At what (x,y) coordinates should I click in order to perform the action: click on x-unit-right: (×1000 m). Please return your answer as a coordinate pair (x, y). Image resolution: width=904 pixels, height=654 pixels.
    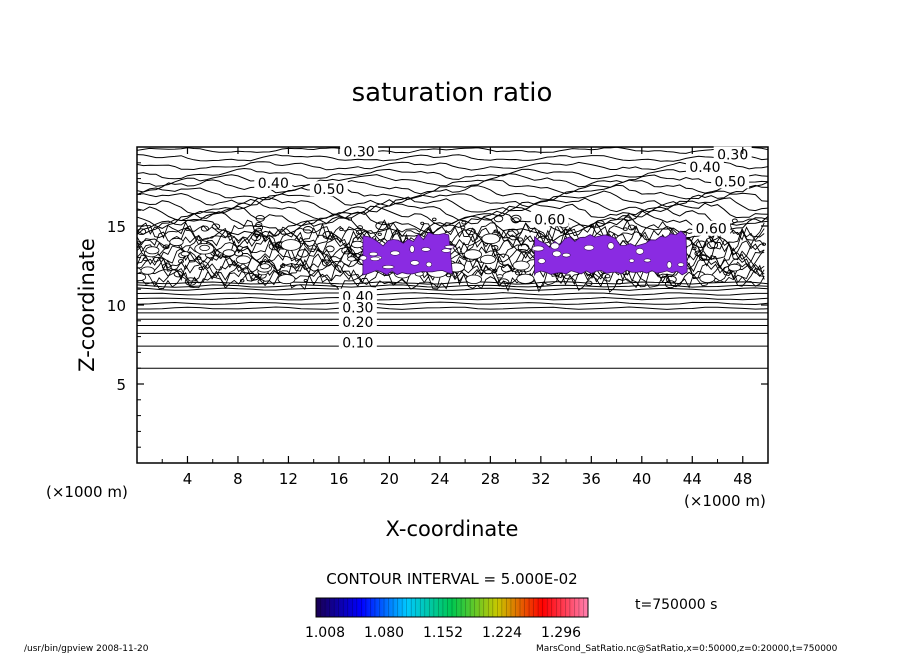
    Looking at the image, I should click on (725, 501).